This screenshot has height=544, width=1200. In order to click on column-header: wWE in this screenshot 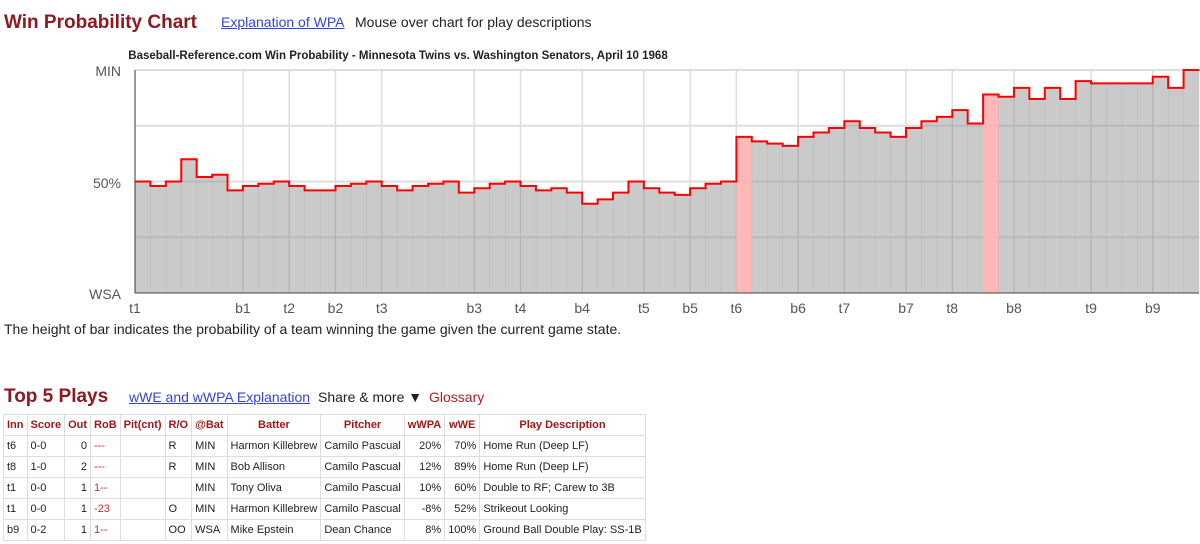, I will do `click(462, 425)`.